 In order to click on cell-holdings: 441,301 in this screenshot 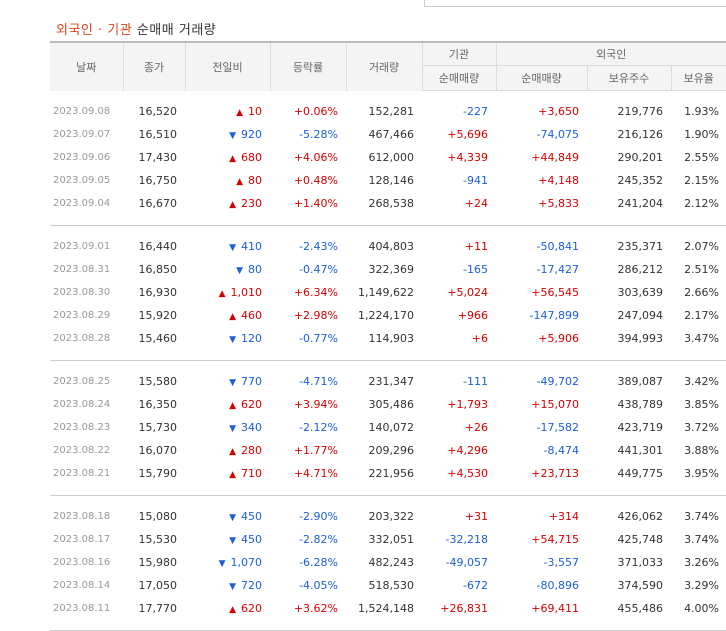, I will do `click(629, 450)`.